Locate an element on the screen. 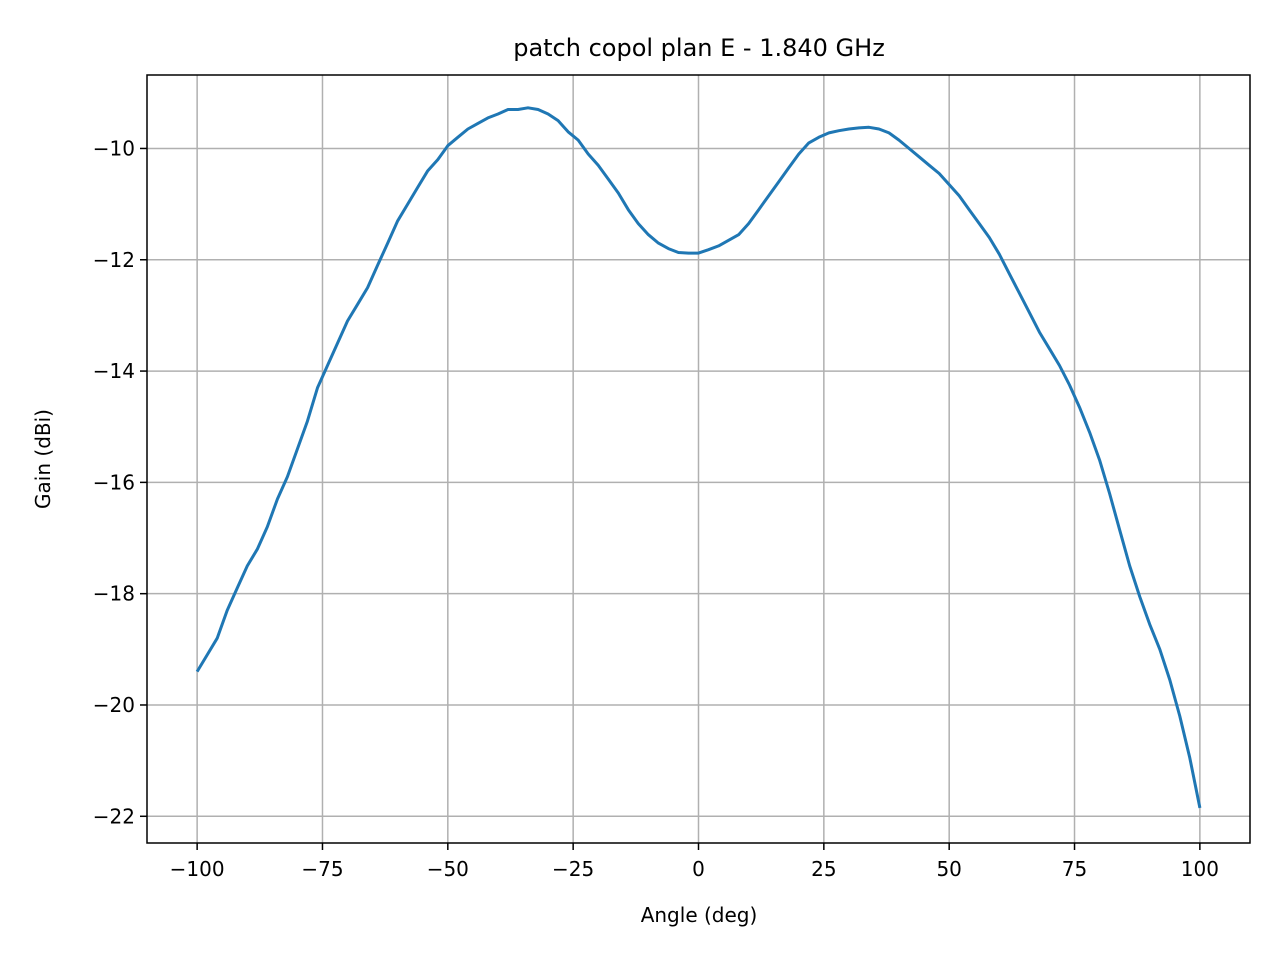  x-tick-label: 0 is located at coordinates (698, 869).